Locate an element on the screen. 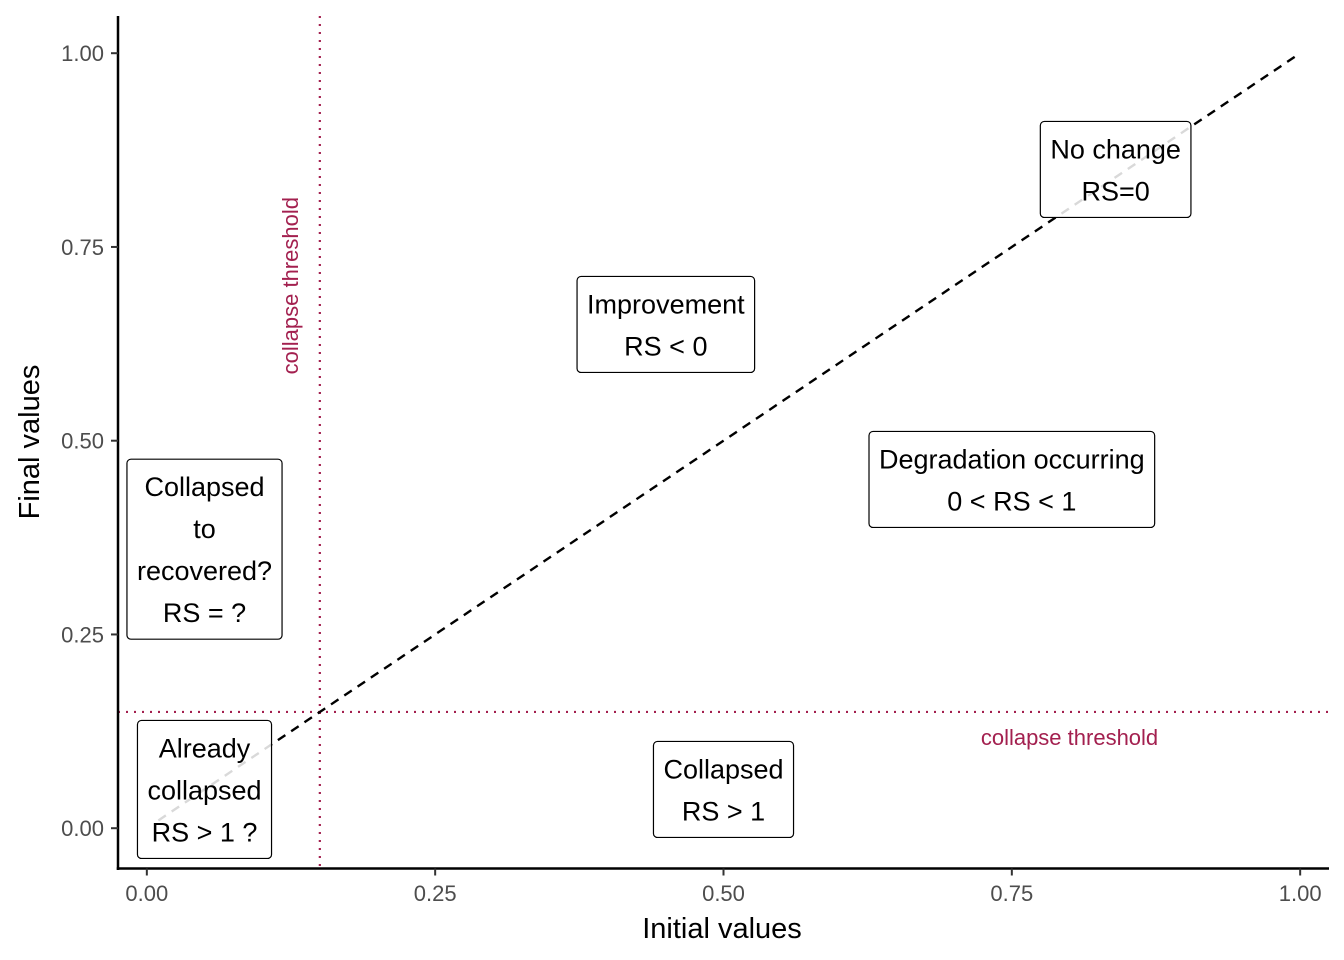  y-tick-label: 0.50 is located at coordinates (82, 441).